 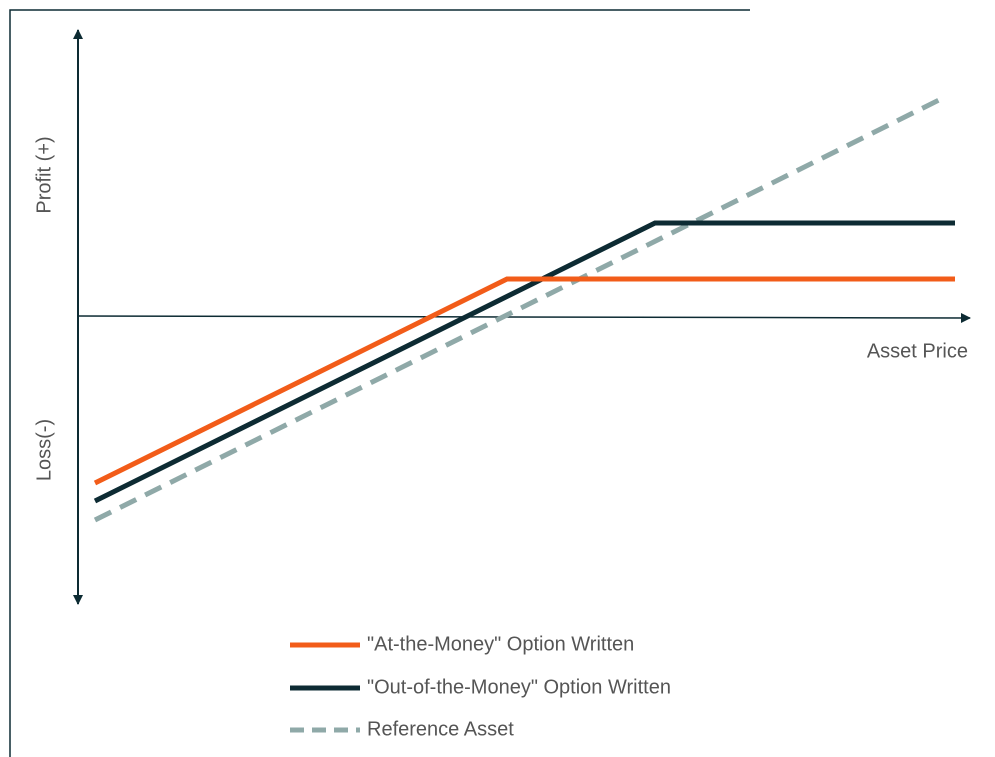 What do you see at coordinates (917, 351) in the screenshot?
I see `x-label: Asset Price` at bounding box center [917, 351].